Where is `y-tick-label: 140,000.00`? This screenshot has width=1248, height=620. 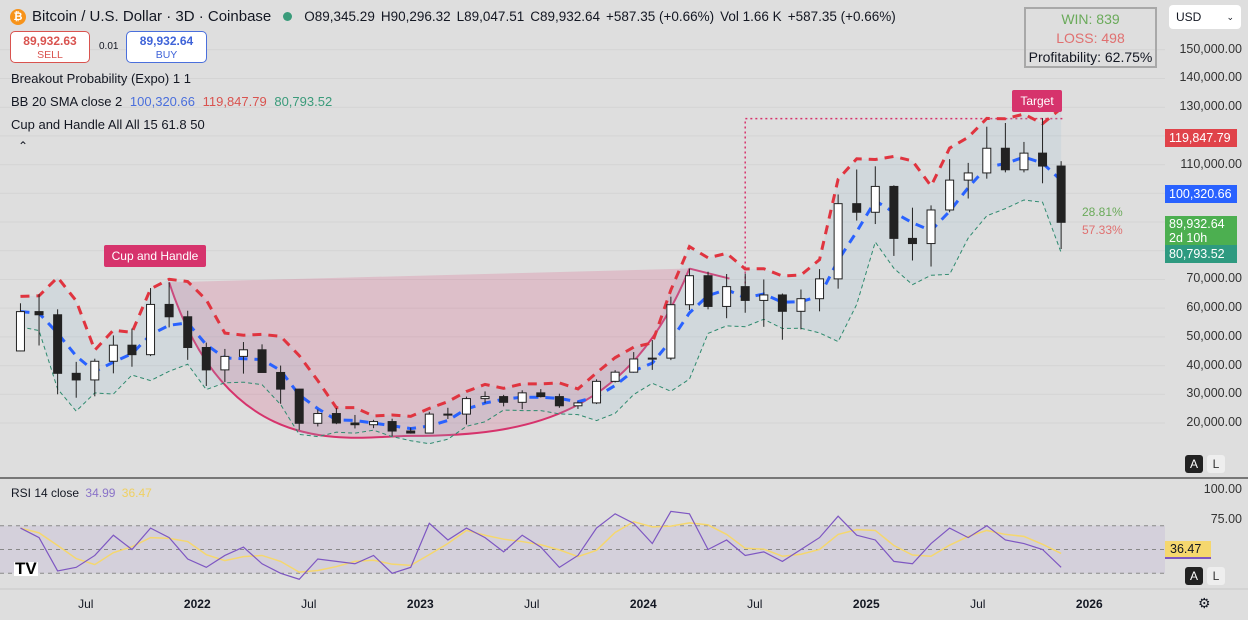 y-tick-label: 140,000.00 is located at coordinates (1210, 77).